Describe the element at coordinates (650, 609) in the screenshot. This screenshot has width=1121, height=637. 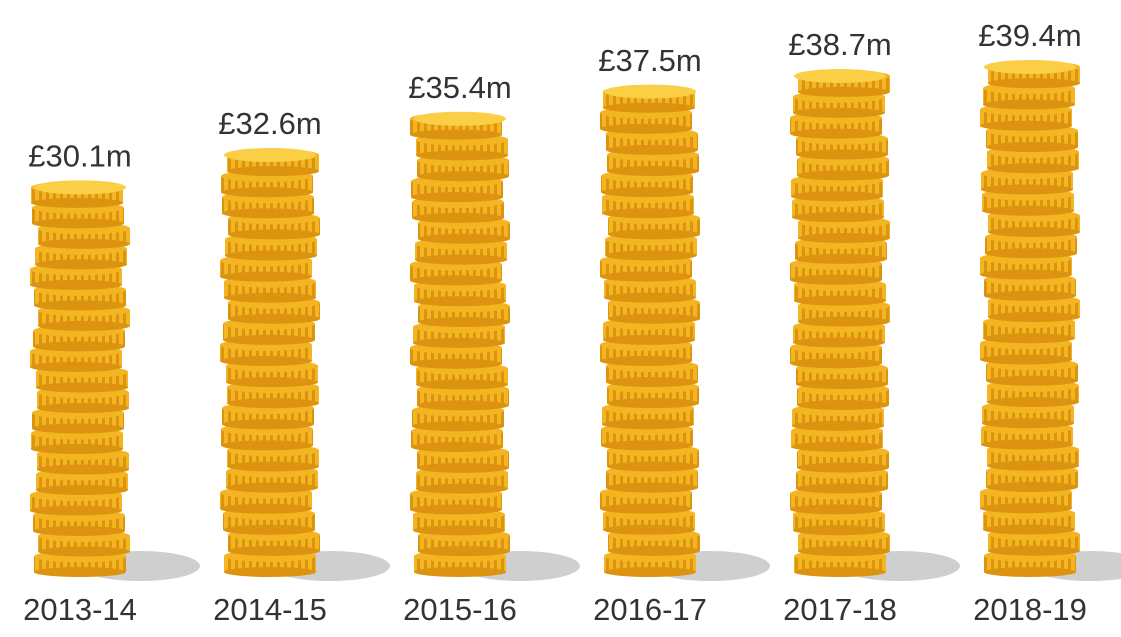
I see `x-tick-label: 2016-17` at that location.